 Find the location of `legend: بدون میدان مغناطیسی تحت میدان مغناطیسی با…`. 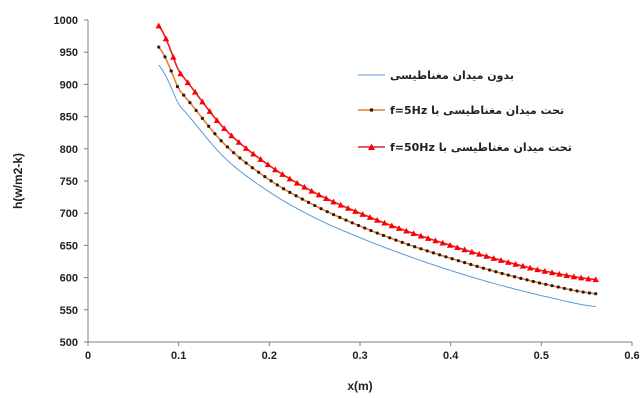

legend: بدون میدان مغناطیسی تحت میدان مغناطیسی با… is located at coordinates (465, 111).